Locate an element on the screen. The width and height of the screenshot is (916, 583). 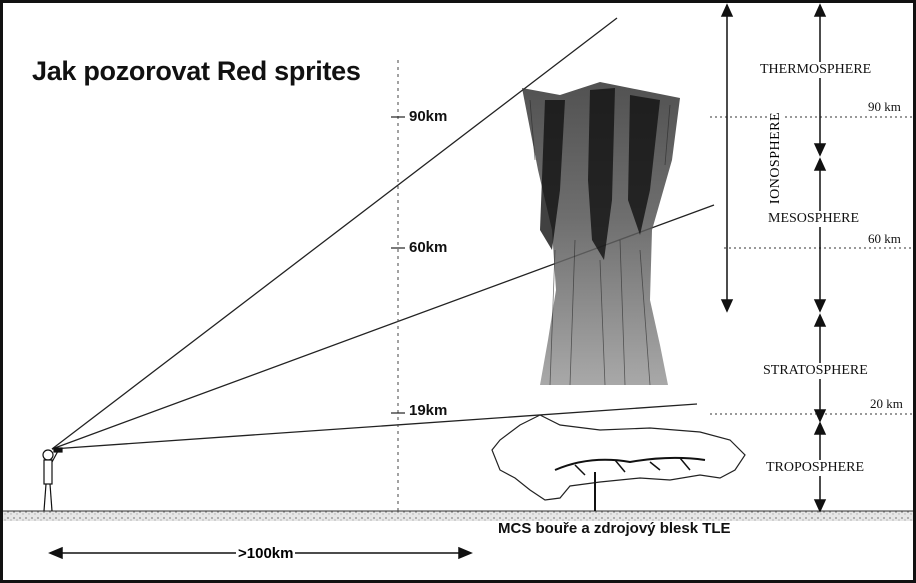
altitude-label-90km: 90km is located at coordinates (428, 116).